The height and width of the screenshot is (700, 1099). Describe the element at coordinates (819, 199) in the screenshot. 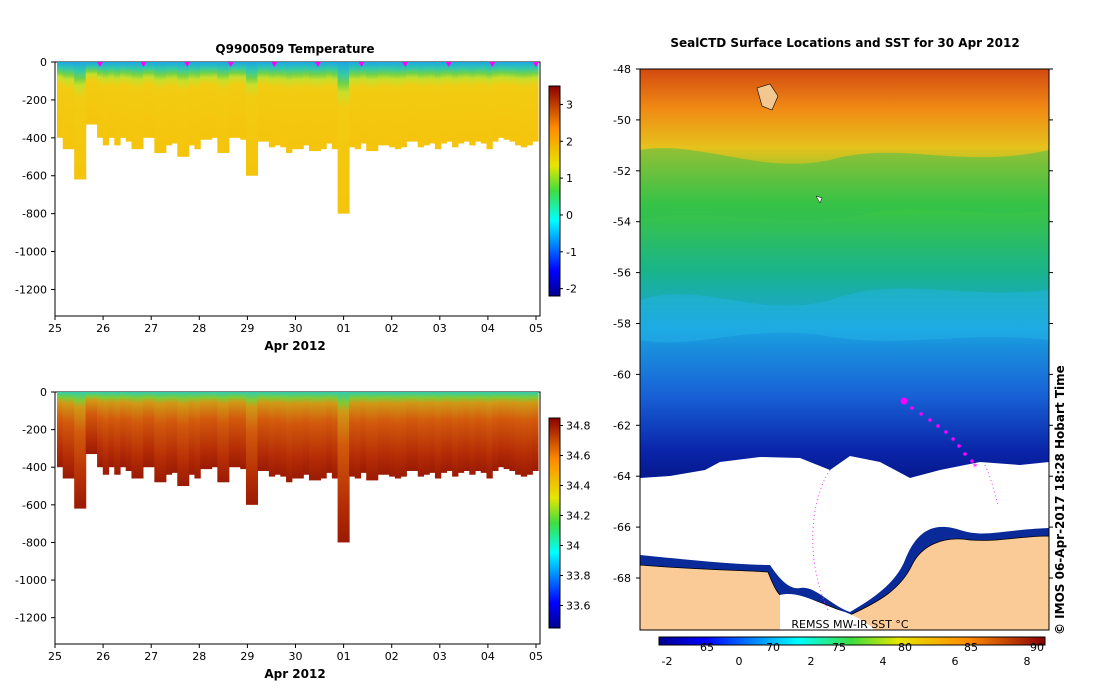

I see `heard-island` at that location.